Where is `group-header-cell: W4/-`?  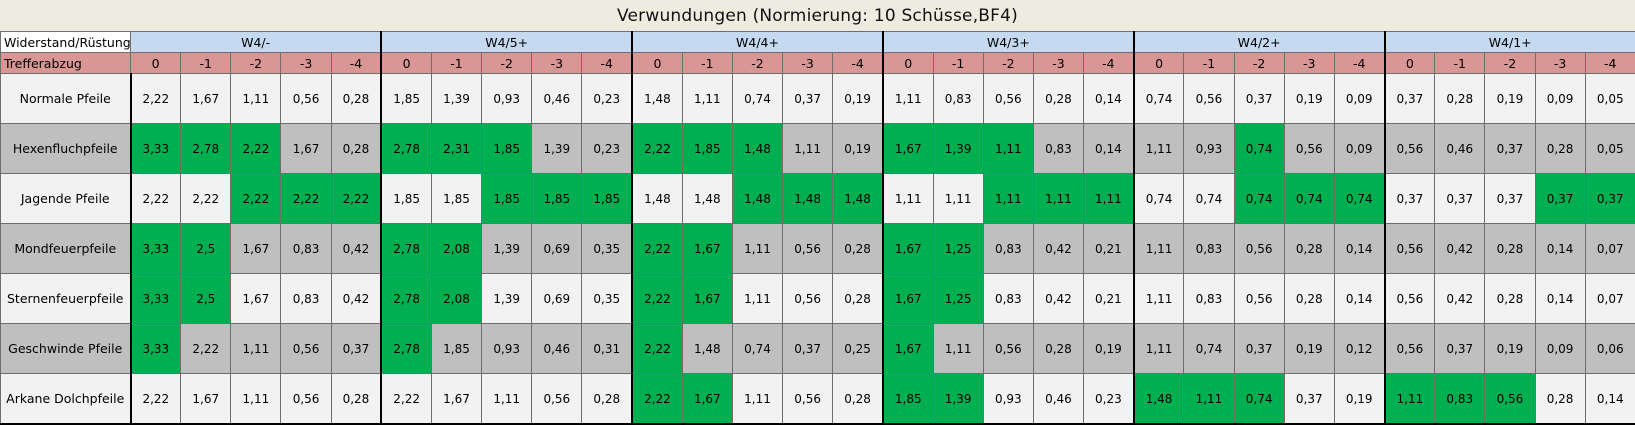
group-header-cell: W4/- is located at coordinates (256, 42).